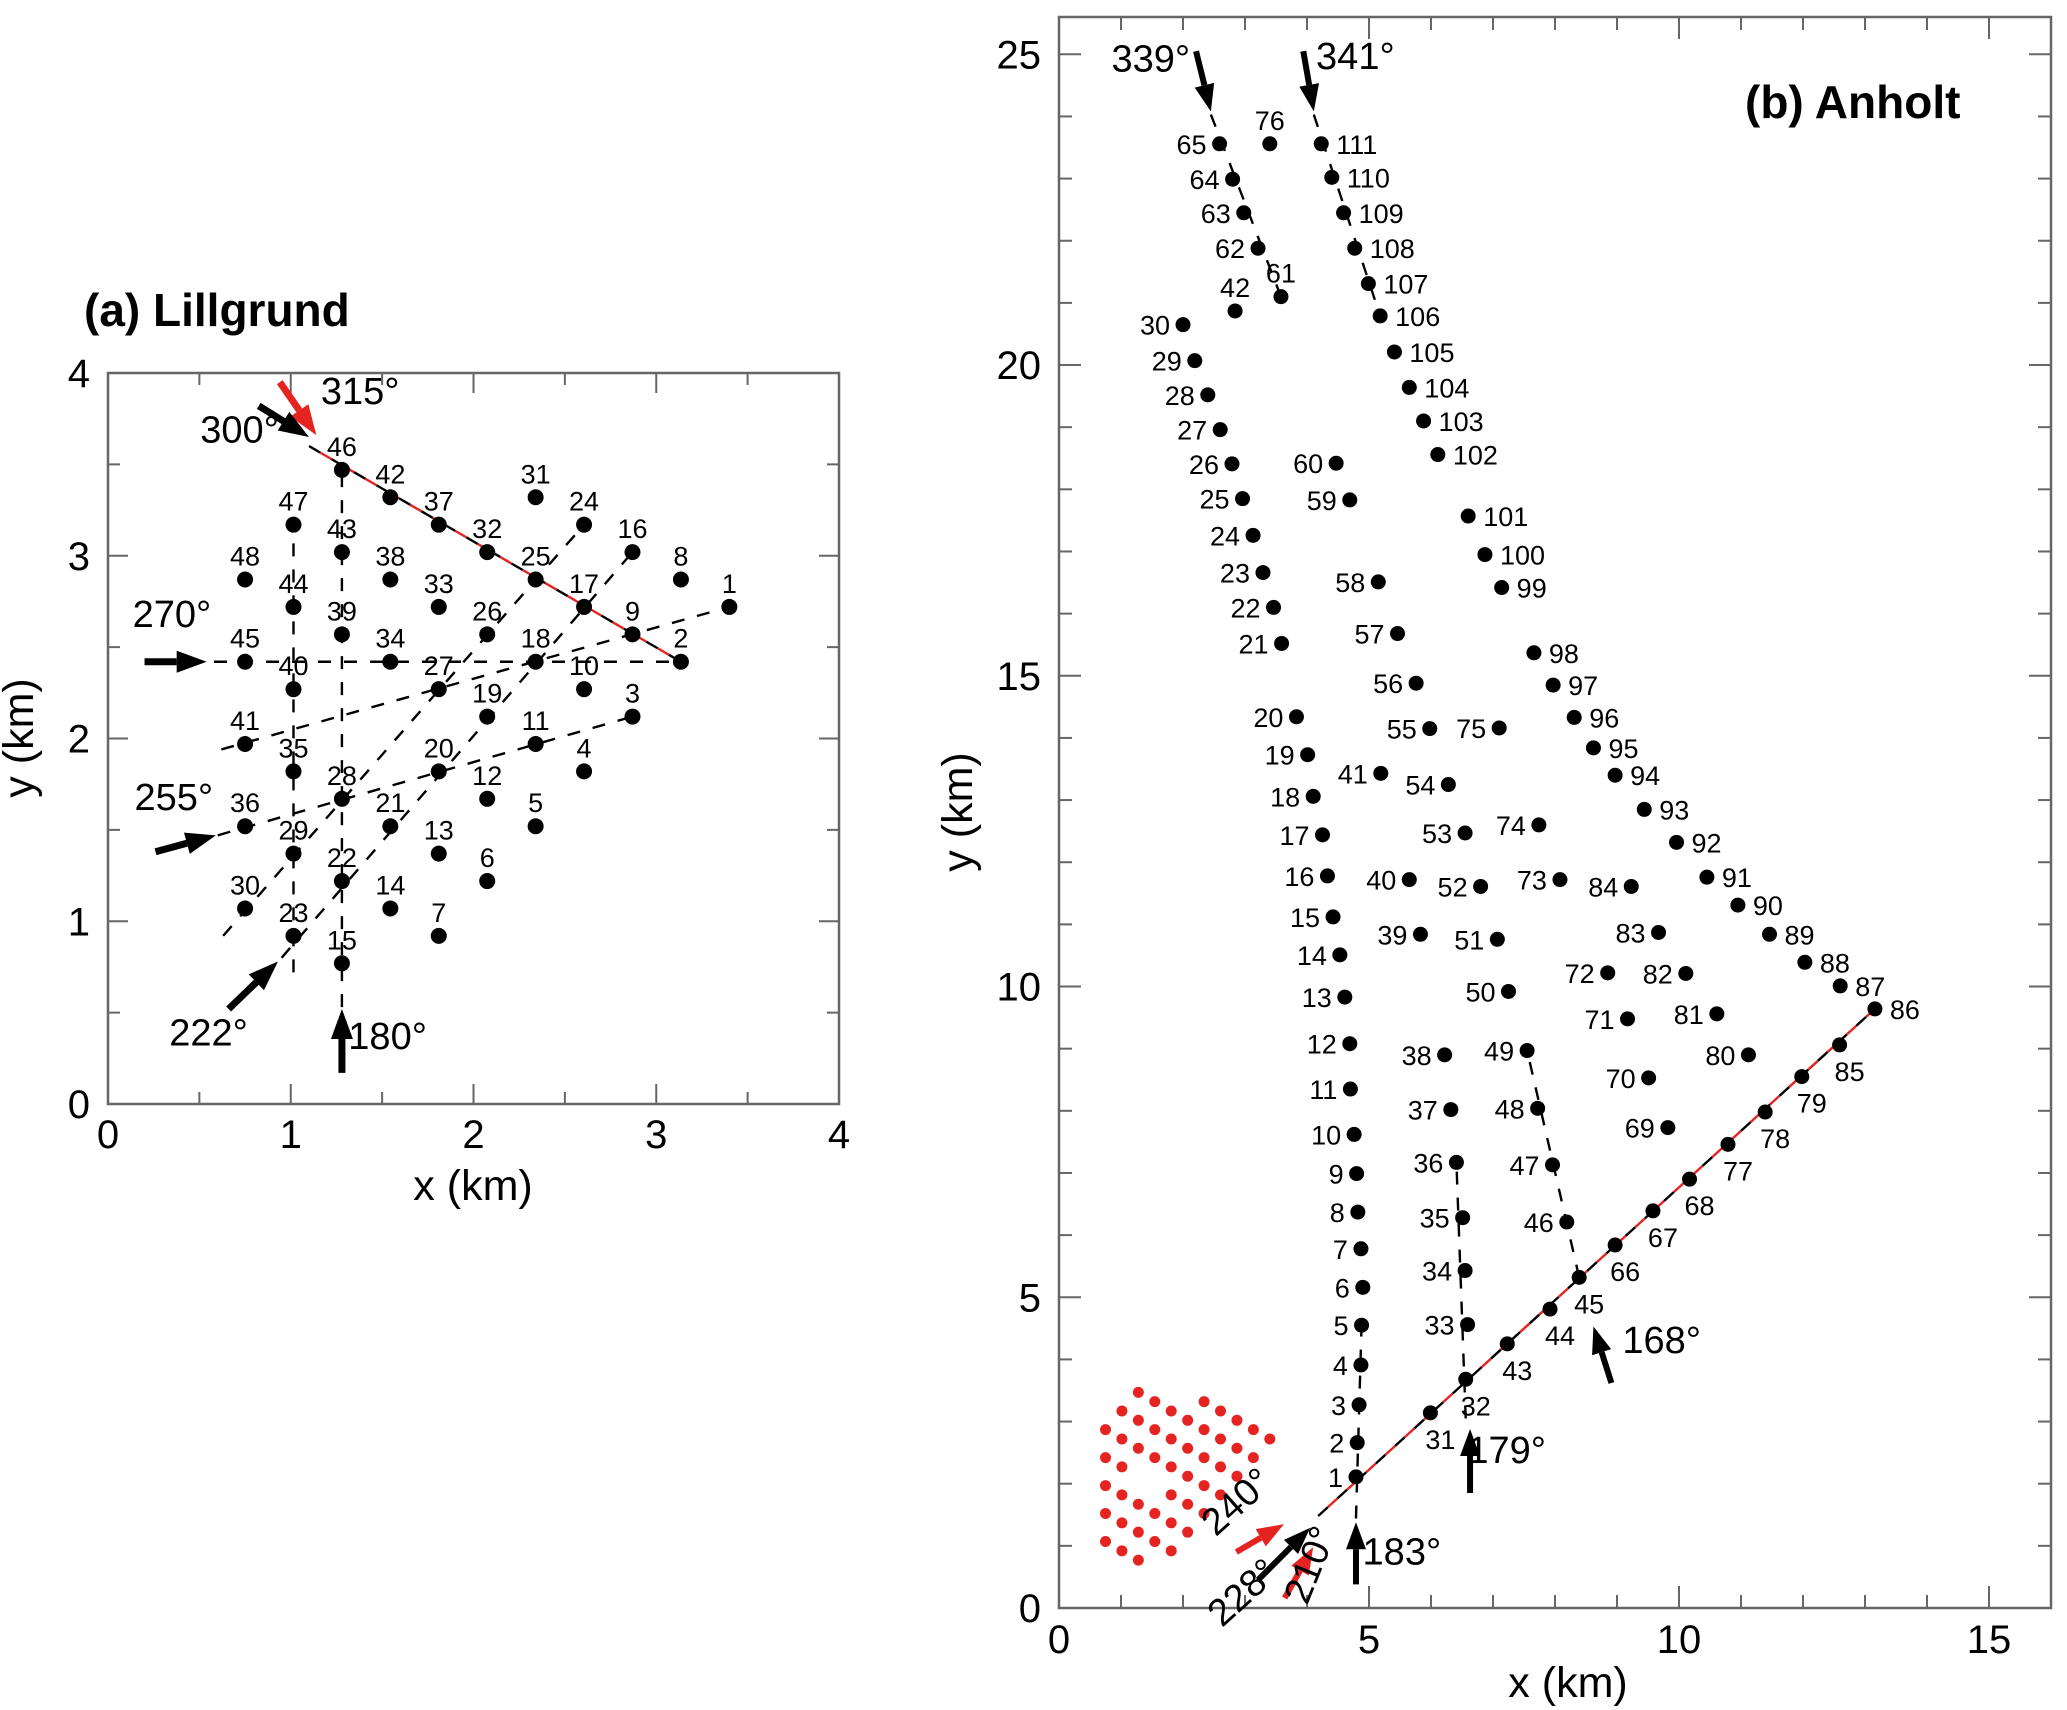 The height and width of the screenshot is (1710, 2067). What do you see at coordinates (536, 474) in the screenshot?
I see `turbine-label: 31` at bounding box center [536, 474].